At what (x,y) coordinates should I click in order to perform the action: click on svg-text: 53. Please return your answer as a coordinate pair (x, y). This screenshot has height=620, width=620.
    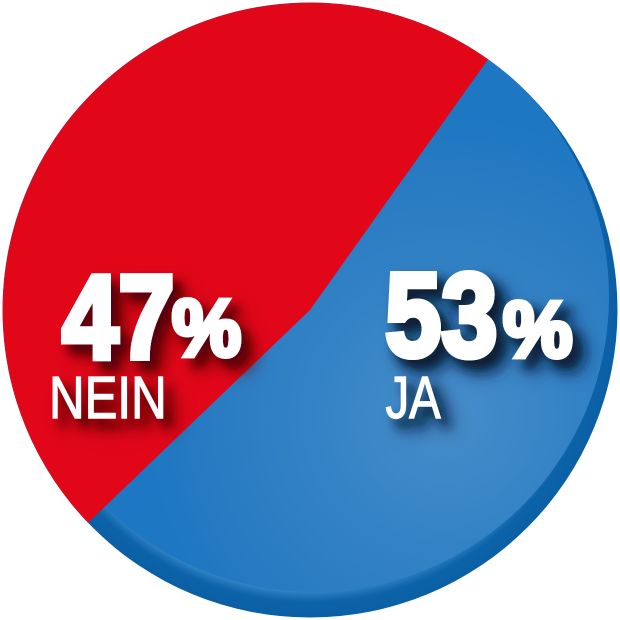
    Looking at the image, I should click on (441, 315).